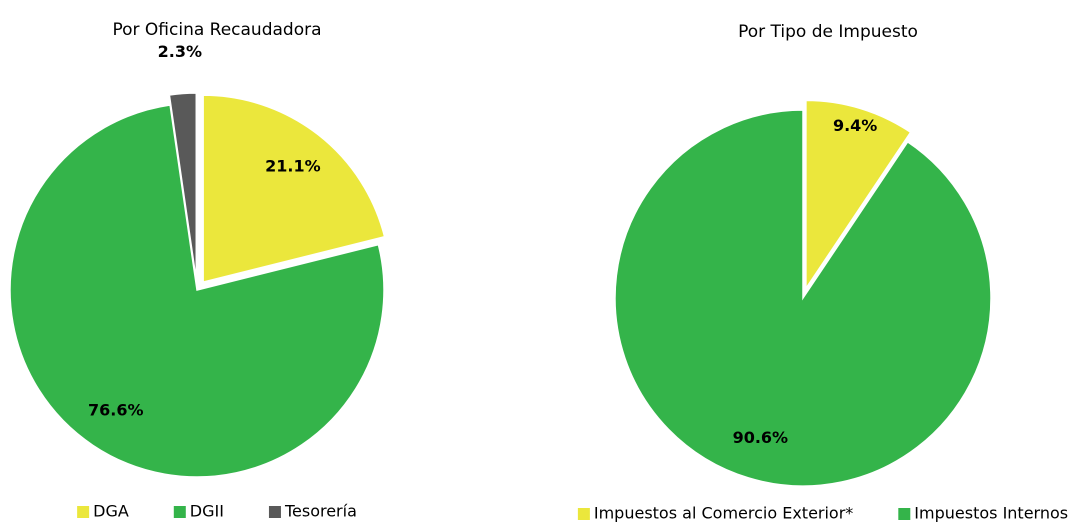 The image size is (1077, 525). Describe the element at coordinates (320, 511) in the screenshot. I see `legend-label: Tesorería` at that location.